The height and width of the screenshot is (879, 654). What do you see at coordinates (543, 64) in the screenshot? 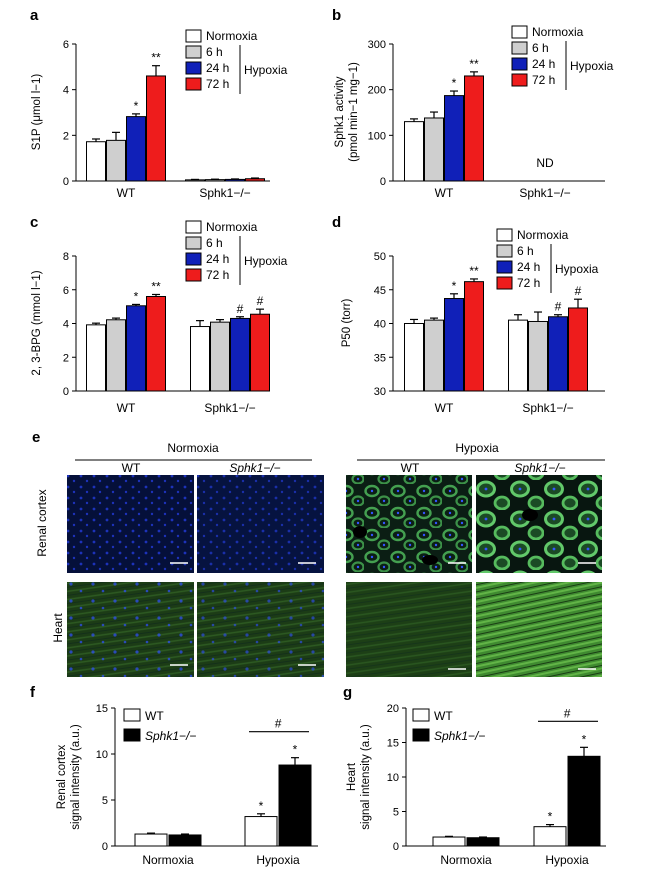
I see `legend-label: 24 h` at bounding box center [543, 64].